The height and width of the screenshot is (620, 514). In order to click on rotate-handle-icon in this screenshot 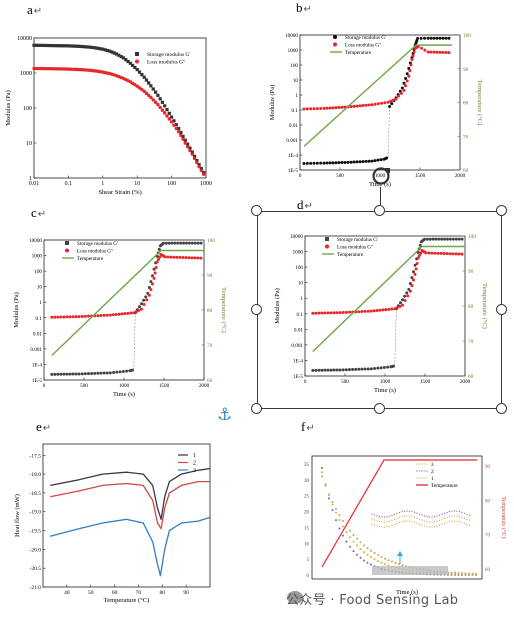, I will do `click(381, 176)`.